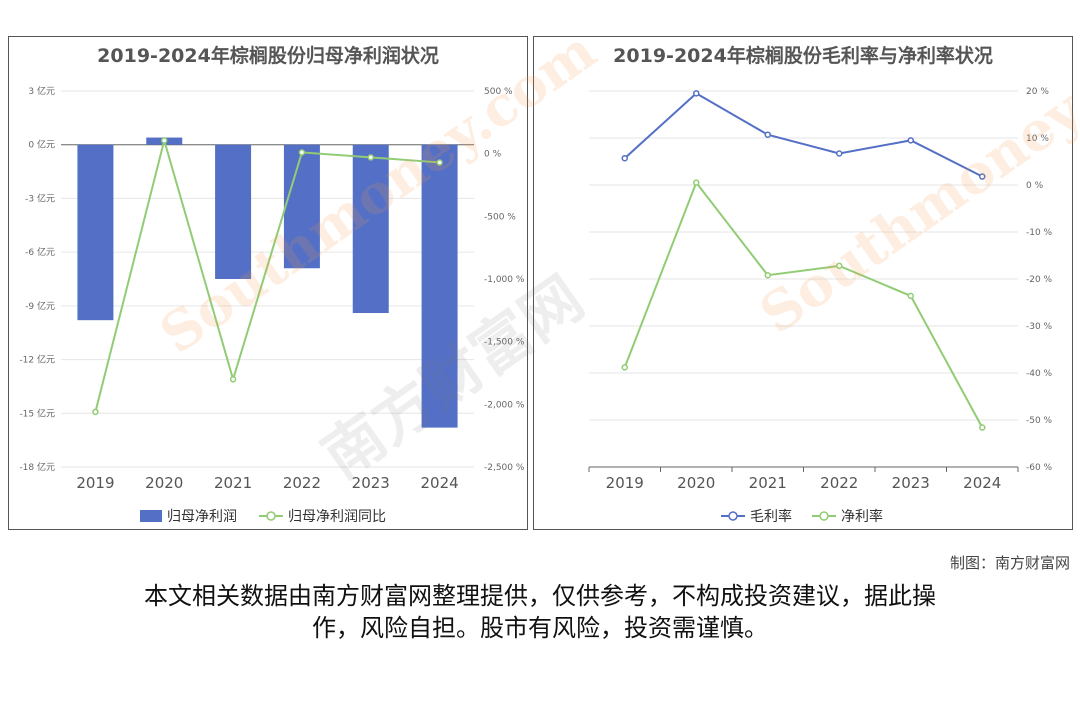  I want to click on y-tick-label: -18 亿元, so click(37, 467).